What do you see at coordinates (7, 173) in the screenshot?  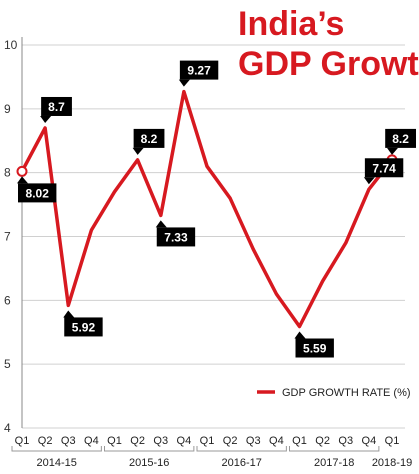 I see `y-tick-label: 8` at bounding box center [7, 173].